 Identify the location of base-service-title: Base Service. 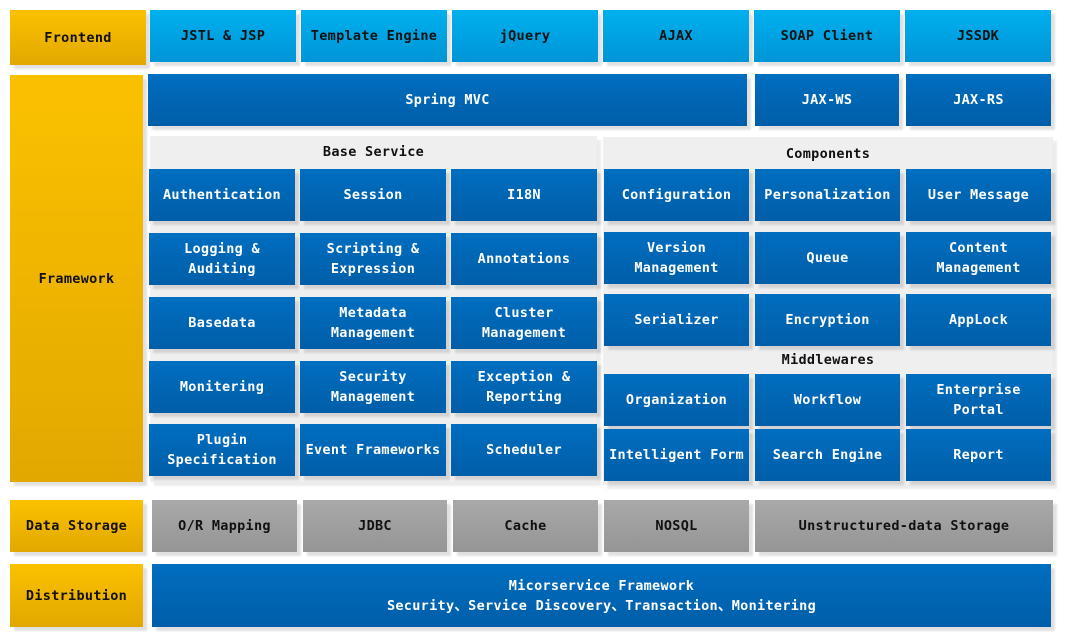
(373, 152).